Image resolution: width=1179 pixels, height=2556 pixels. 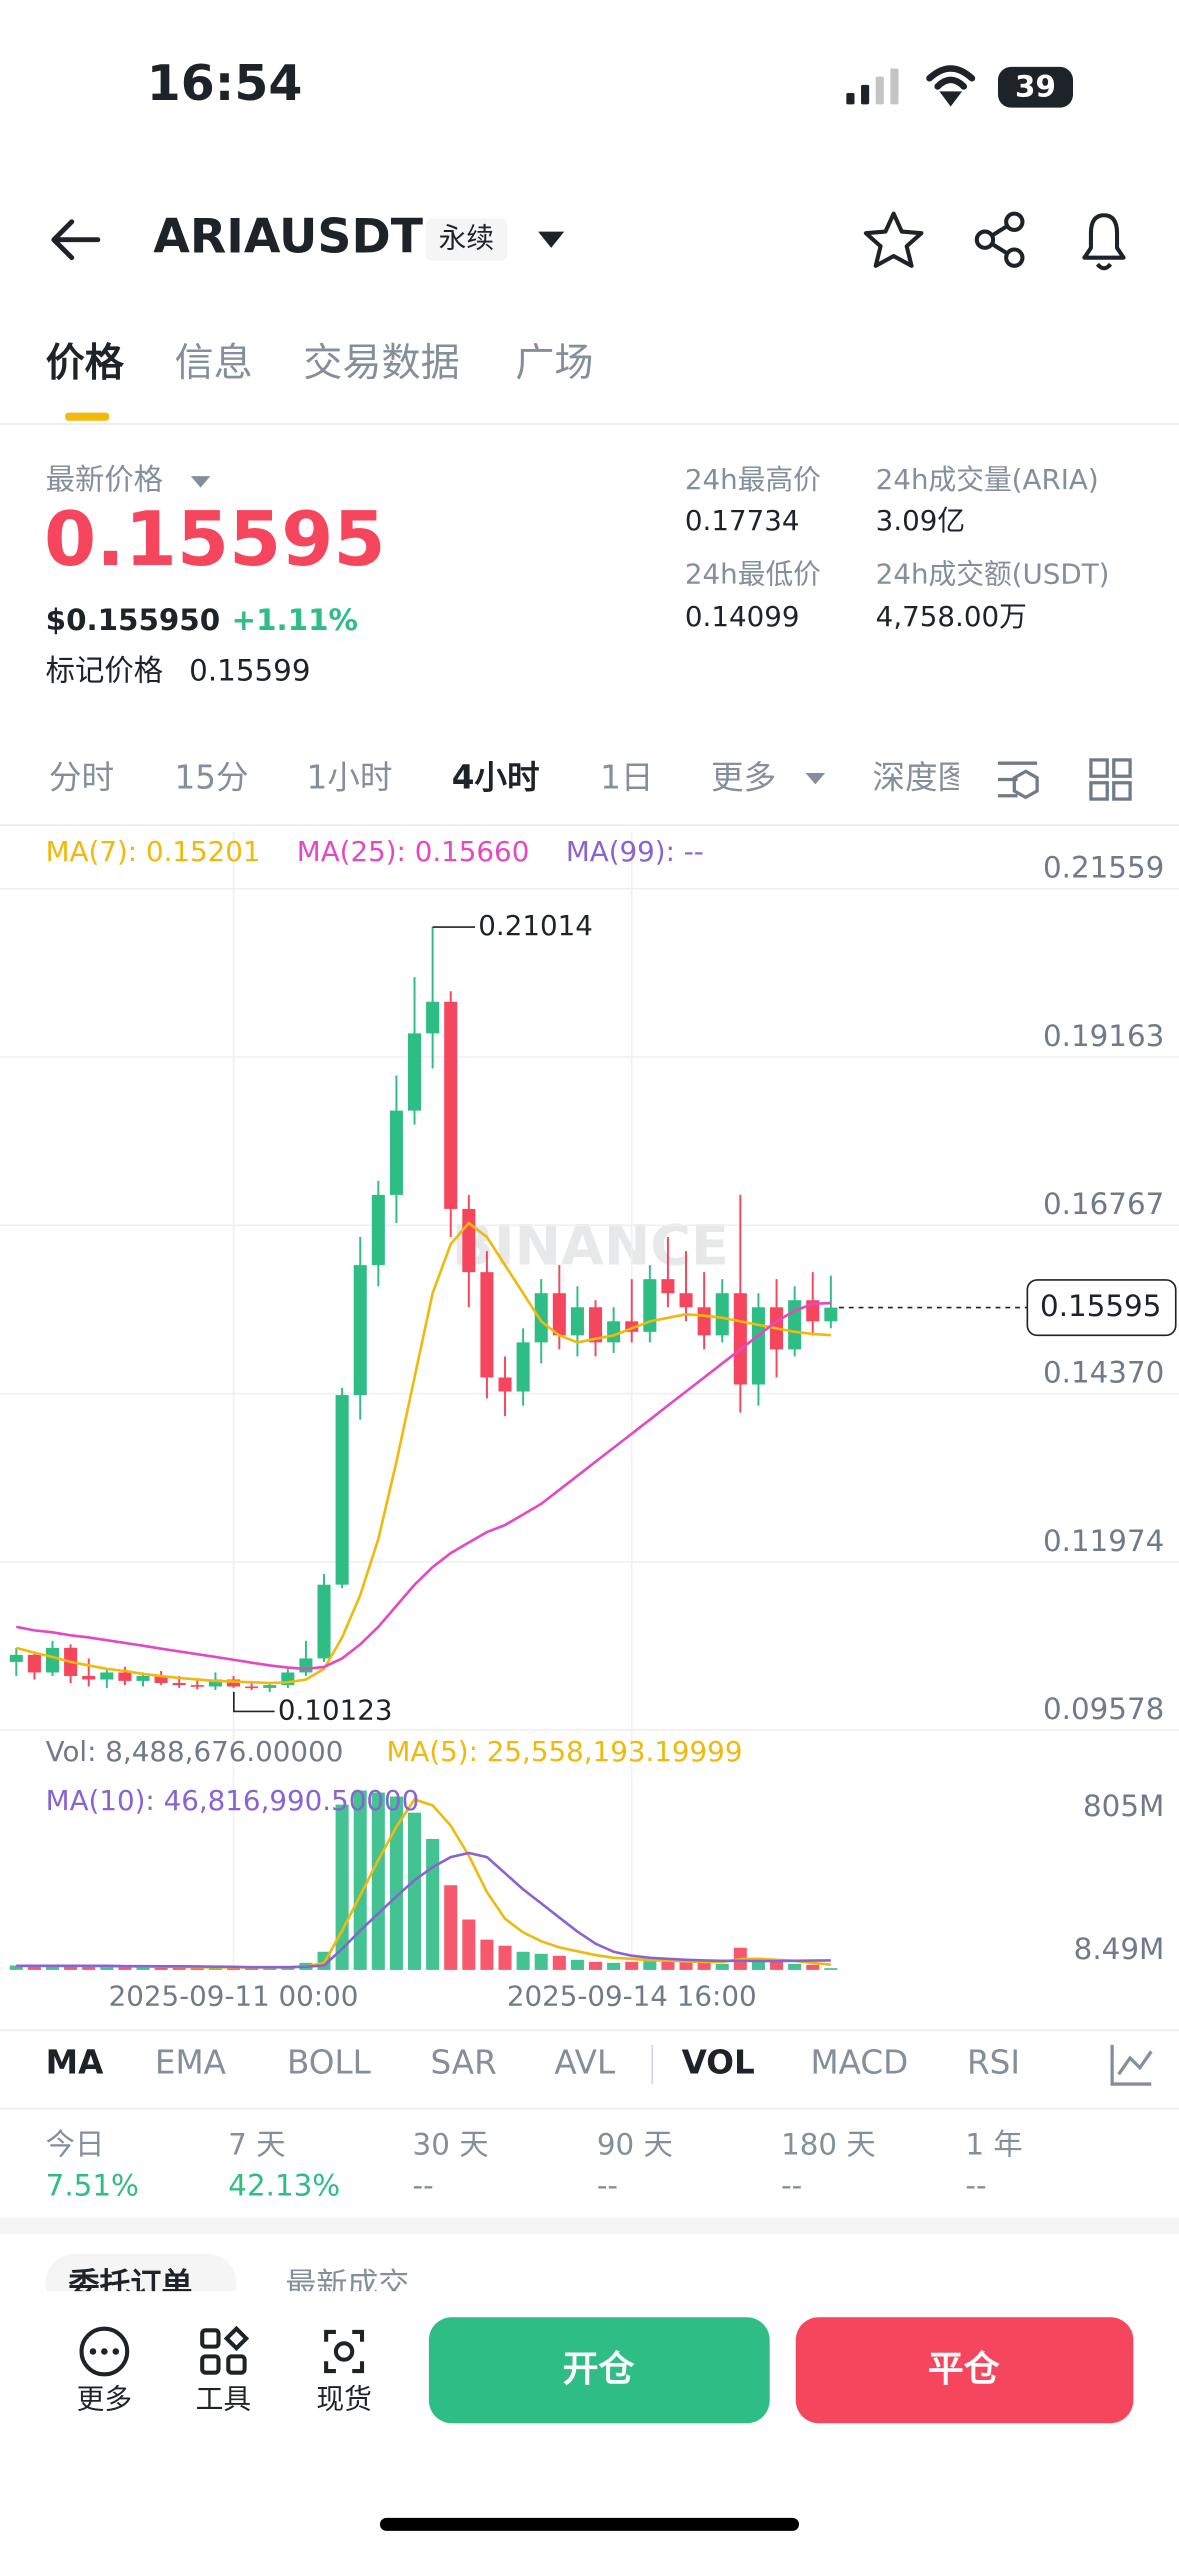 I want to click on legend-entry: MA(25): 0.15660, so click(x=413, y=851).